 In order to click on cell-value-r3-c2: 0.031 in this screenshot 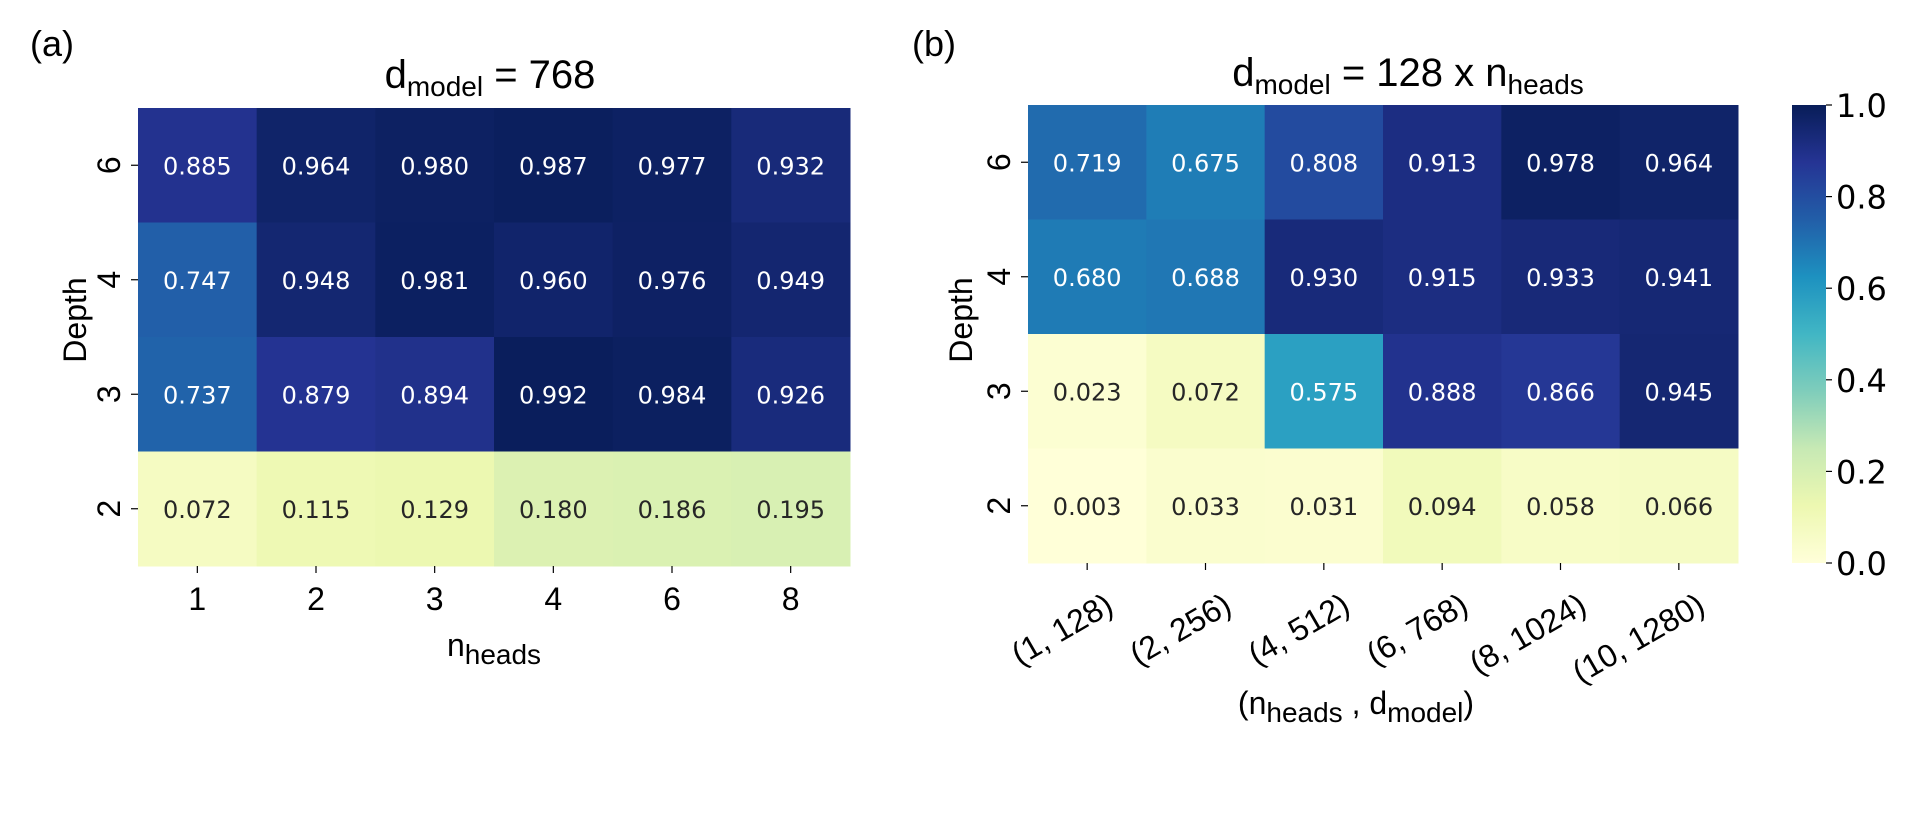, I will do `click(1323, 507)`.